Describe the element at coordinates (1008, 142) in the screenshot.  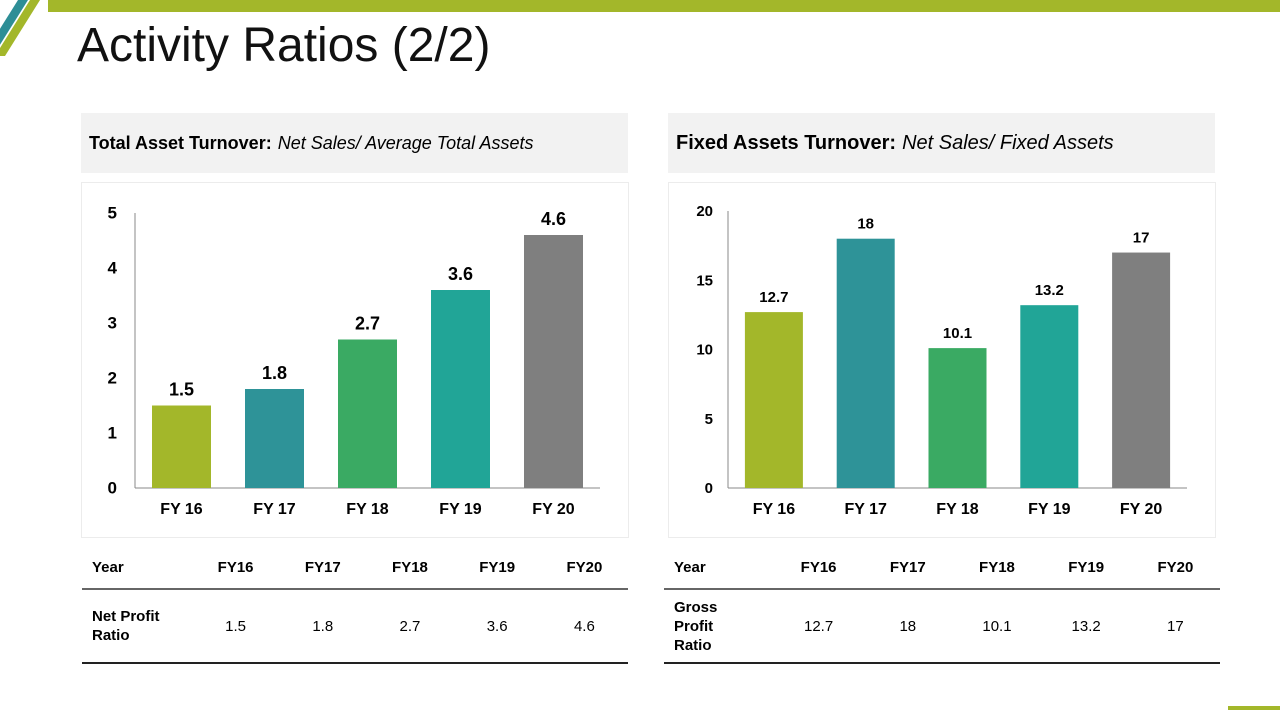
I see `right-formula-value: Net Sales/ Fixed Assets` at that location.